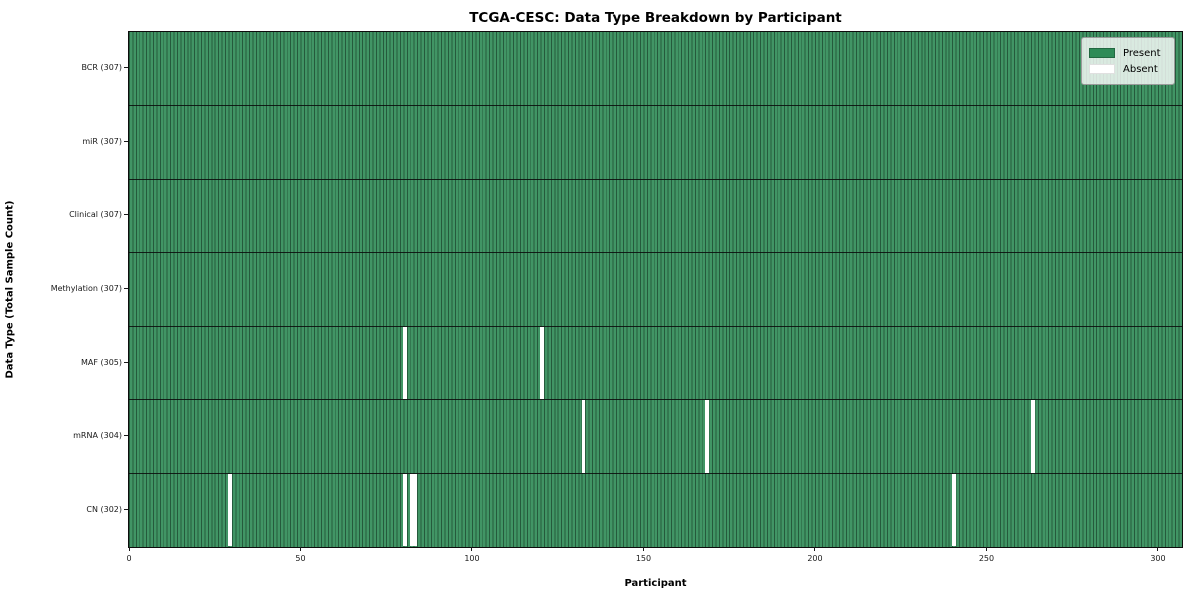 The height and width of the screenshot is (600, 1200). What do you see at coordinates (300, 558) in the screenshot?
I see `x-tick-label: 50` at bounding box center [300, 558].